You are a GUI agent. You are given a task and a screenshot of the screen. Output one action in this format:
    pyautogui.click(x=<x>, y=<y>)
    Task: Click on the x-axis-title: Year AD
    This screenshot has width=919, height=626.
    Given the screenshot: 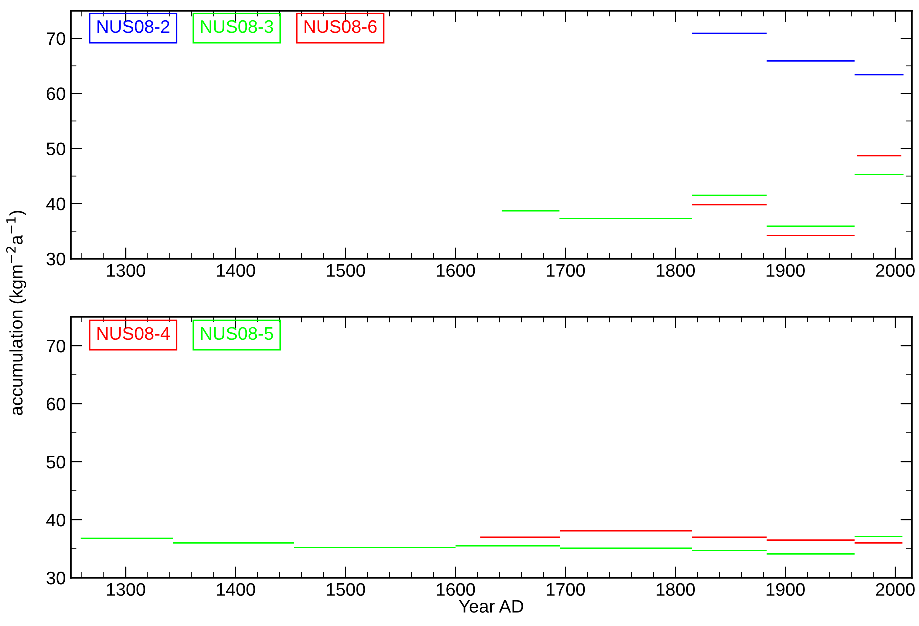 What is the action you would take?
    pyautogui.click(x=491, y=606)
    